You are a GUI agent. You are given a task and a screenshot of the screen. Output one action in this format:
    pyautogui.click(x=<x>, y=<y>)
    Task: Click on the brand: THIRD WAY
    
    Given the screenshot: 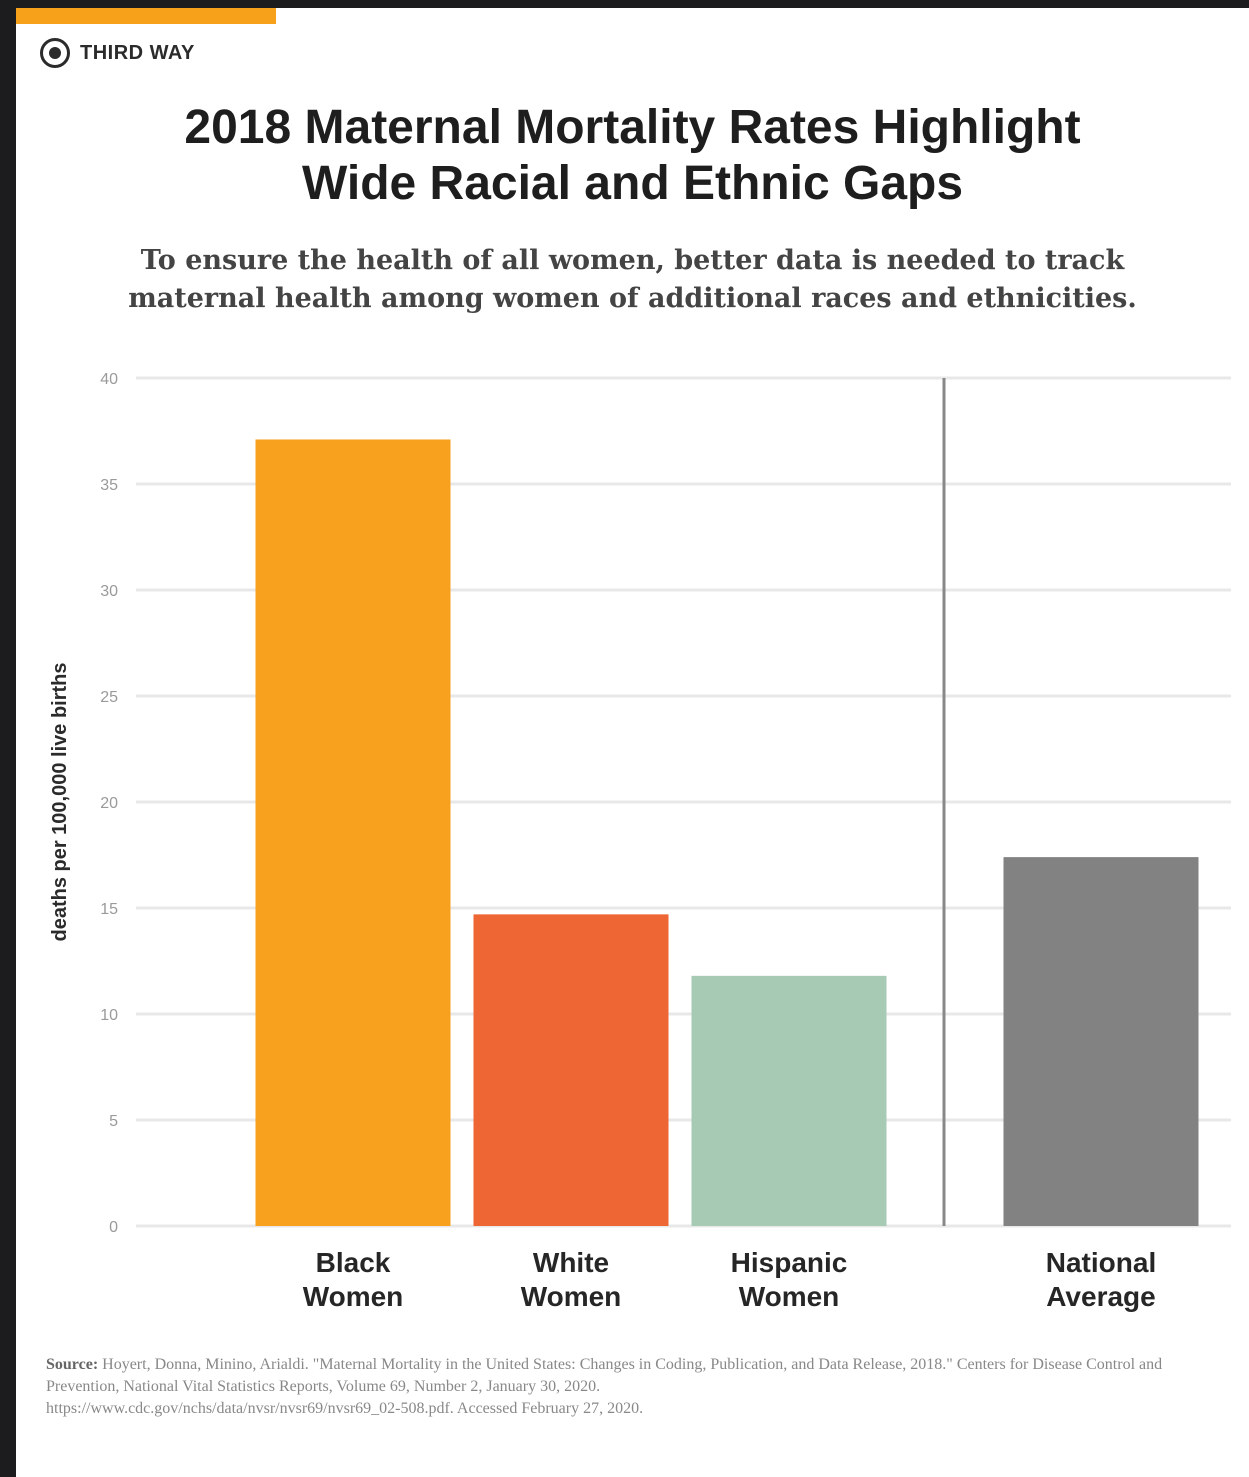 What is the action you would take?
    pyautogui.click(x=117, y=53)
    